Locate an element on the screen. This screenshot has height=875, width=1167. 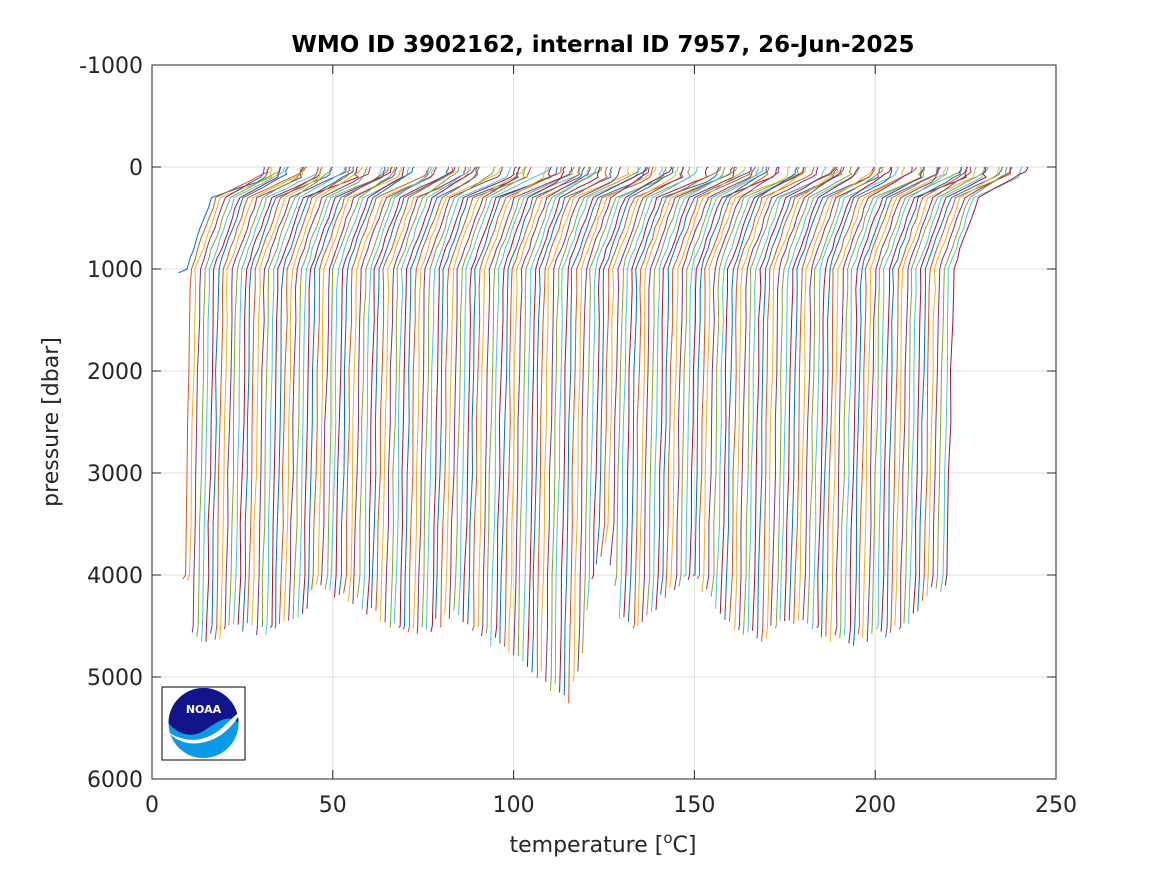
y-tick-label: 5000 is located at coordinates (115, 678).